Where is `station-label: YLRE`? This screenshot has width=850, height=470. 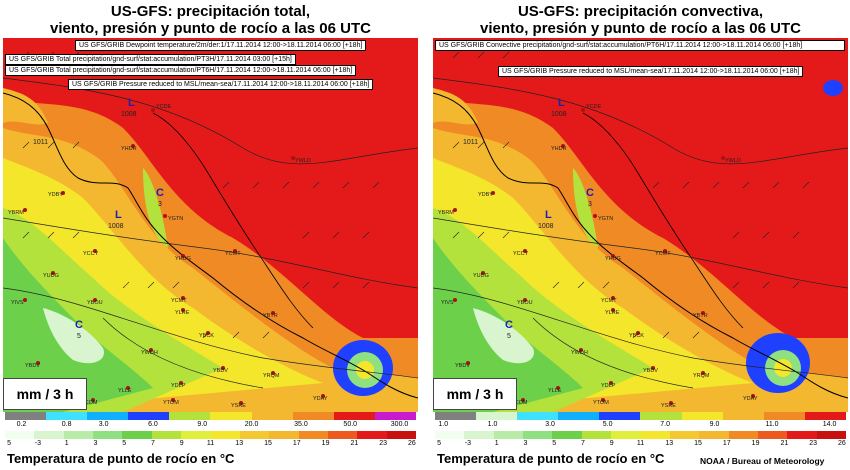
station-label: YLRE is located at coordinates (182, 313).